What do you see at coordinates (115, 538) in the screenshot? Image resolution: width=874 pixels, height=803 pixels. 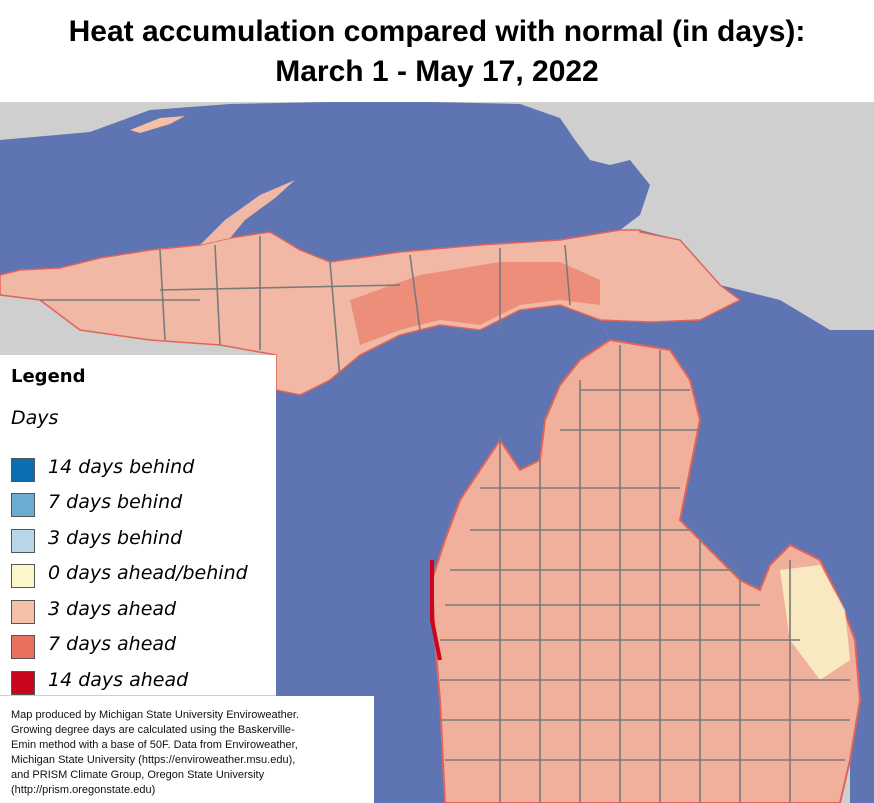 I see `legend-item-label: 3 days behind` at bounding box center [115, 538].